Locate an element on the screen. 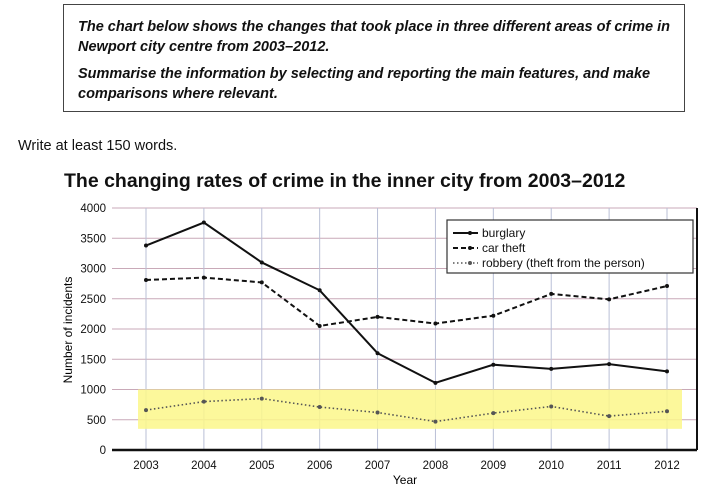 This screenshot has width=710, height=493. legend-label: burglary is located at coordinates (503, 233).